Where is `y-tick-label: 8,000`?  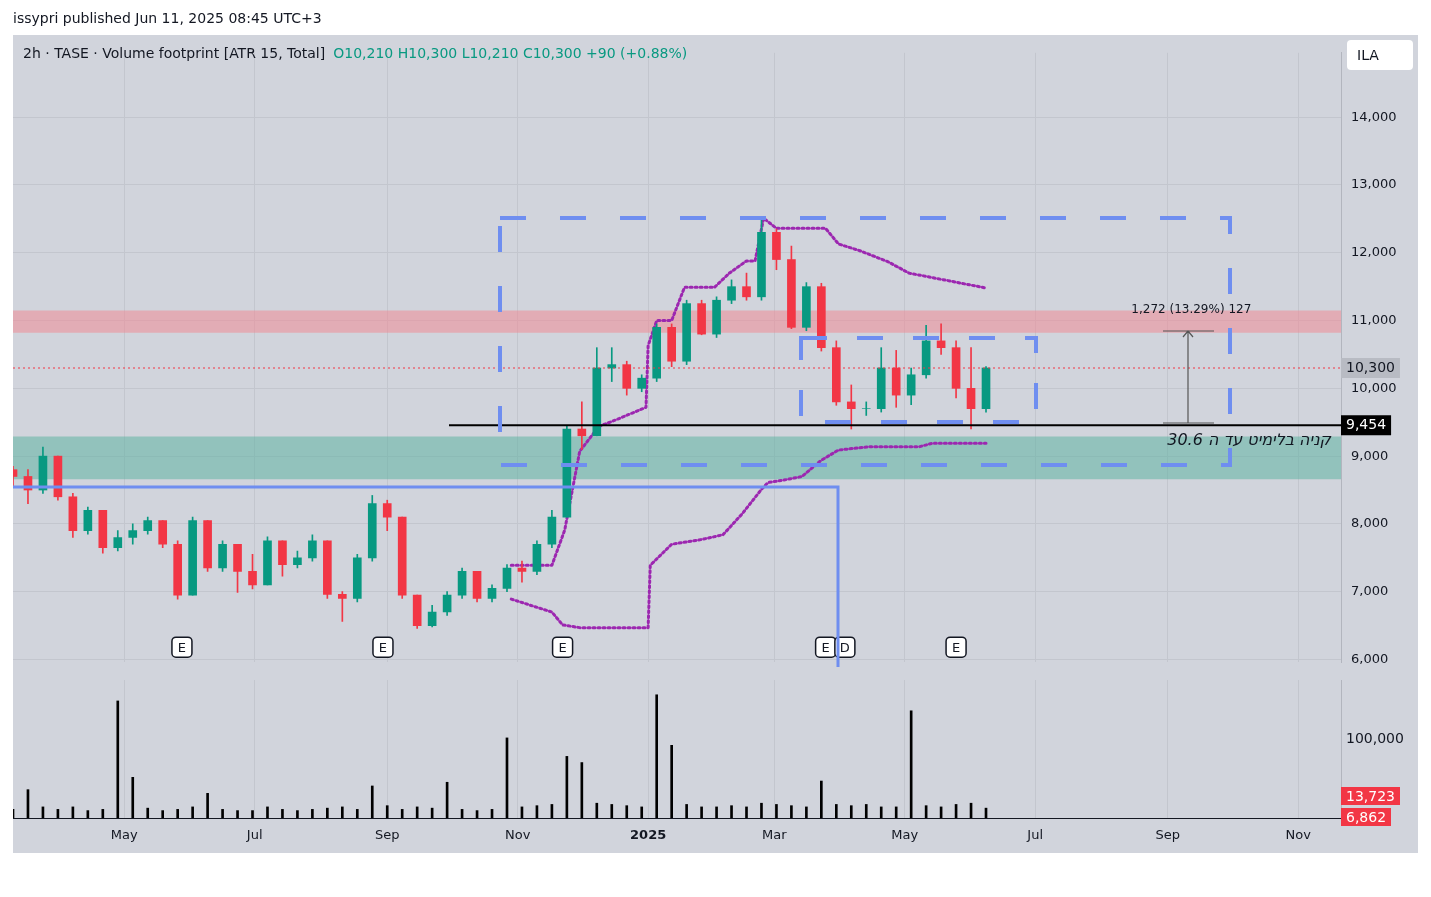 y-tick-label: 8,000 is located at coordinates (1370, 523).